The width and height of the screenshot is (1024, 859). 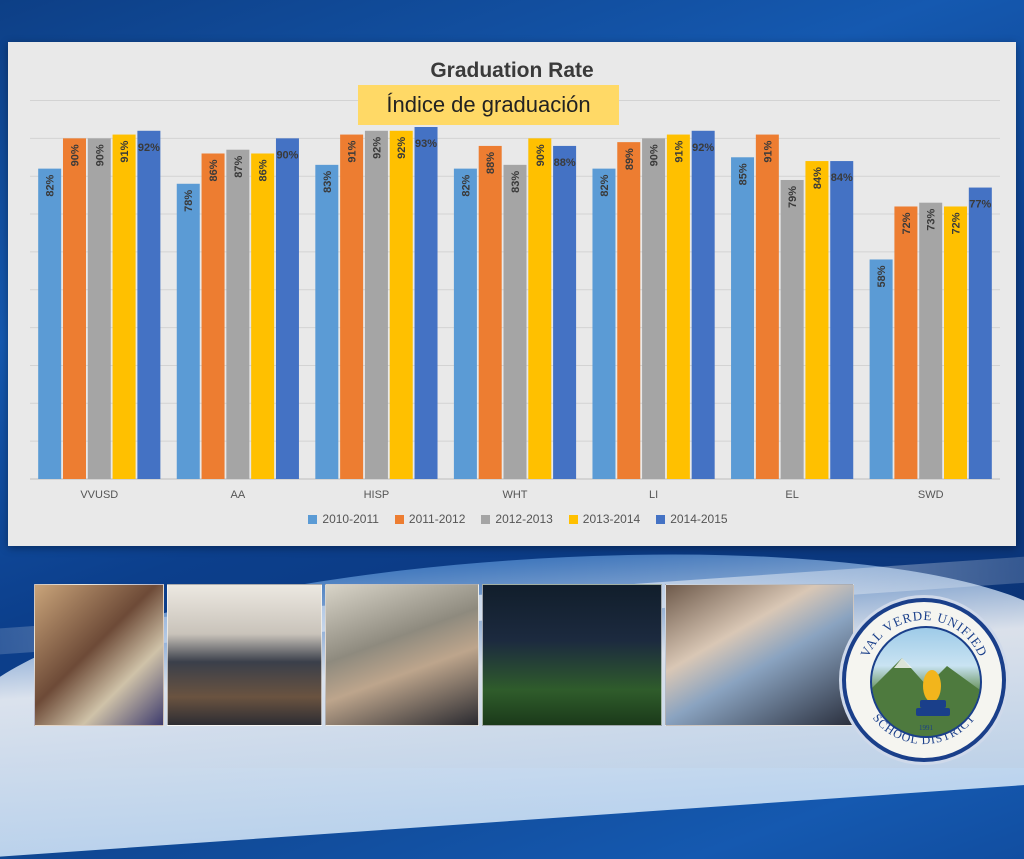 I want to click on bar-swd-2010-2011, so click(x=881, y=369).